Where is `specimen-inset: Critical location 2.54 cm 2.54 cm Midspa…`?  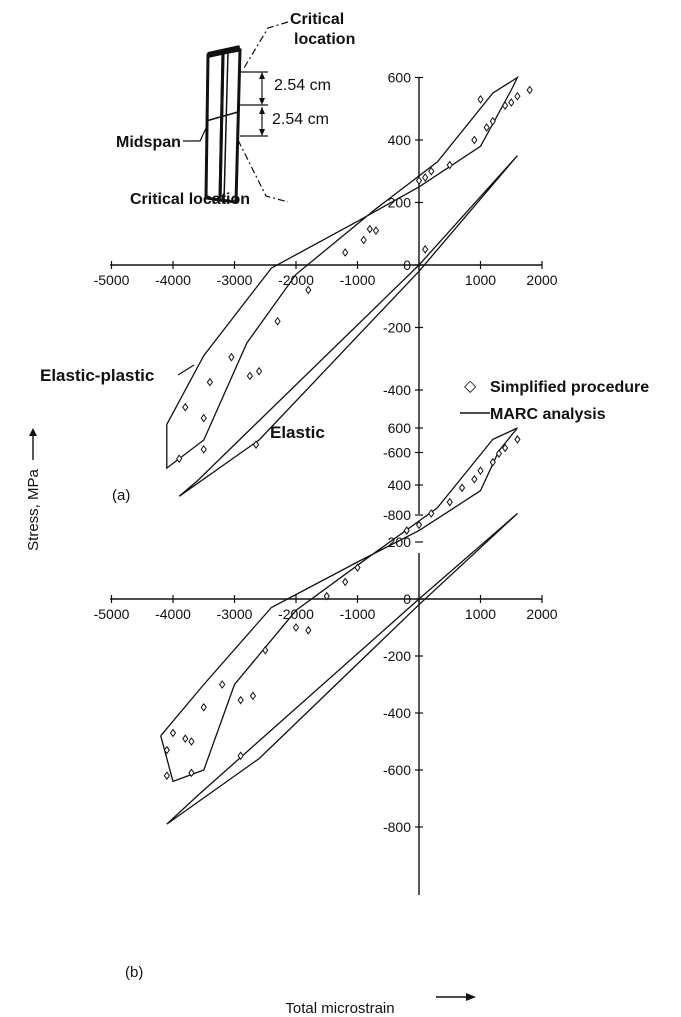
specimen-inset: Critical location 2.54 cm 2.54 cm Midspa… is located at coordinates (235, 109).